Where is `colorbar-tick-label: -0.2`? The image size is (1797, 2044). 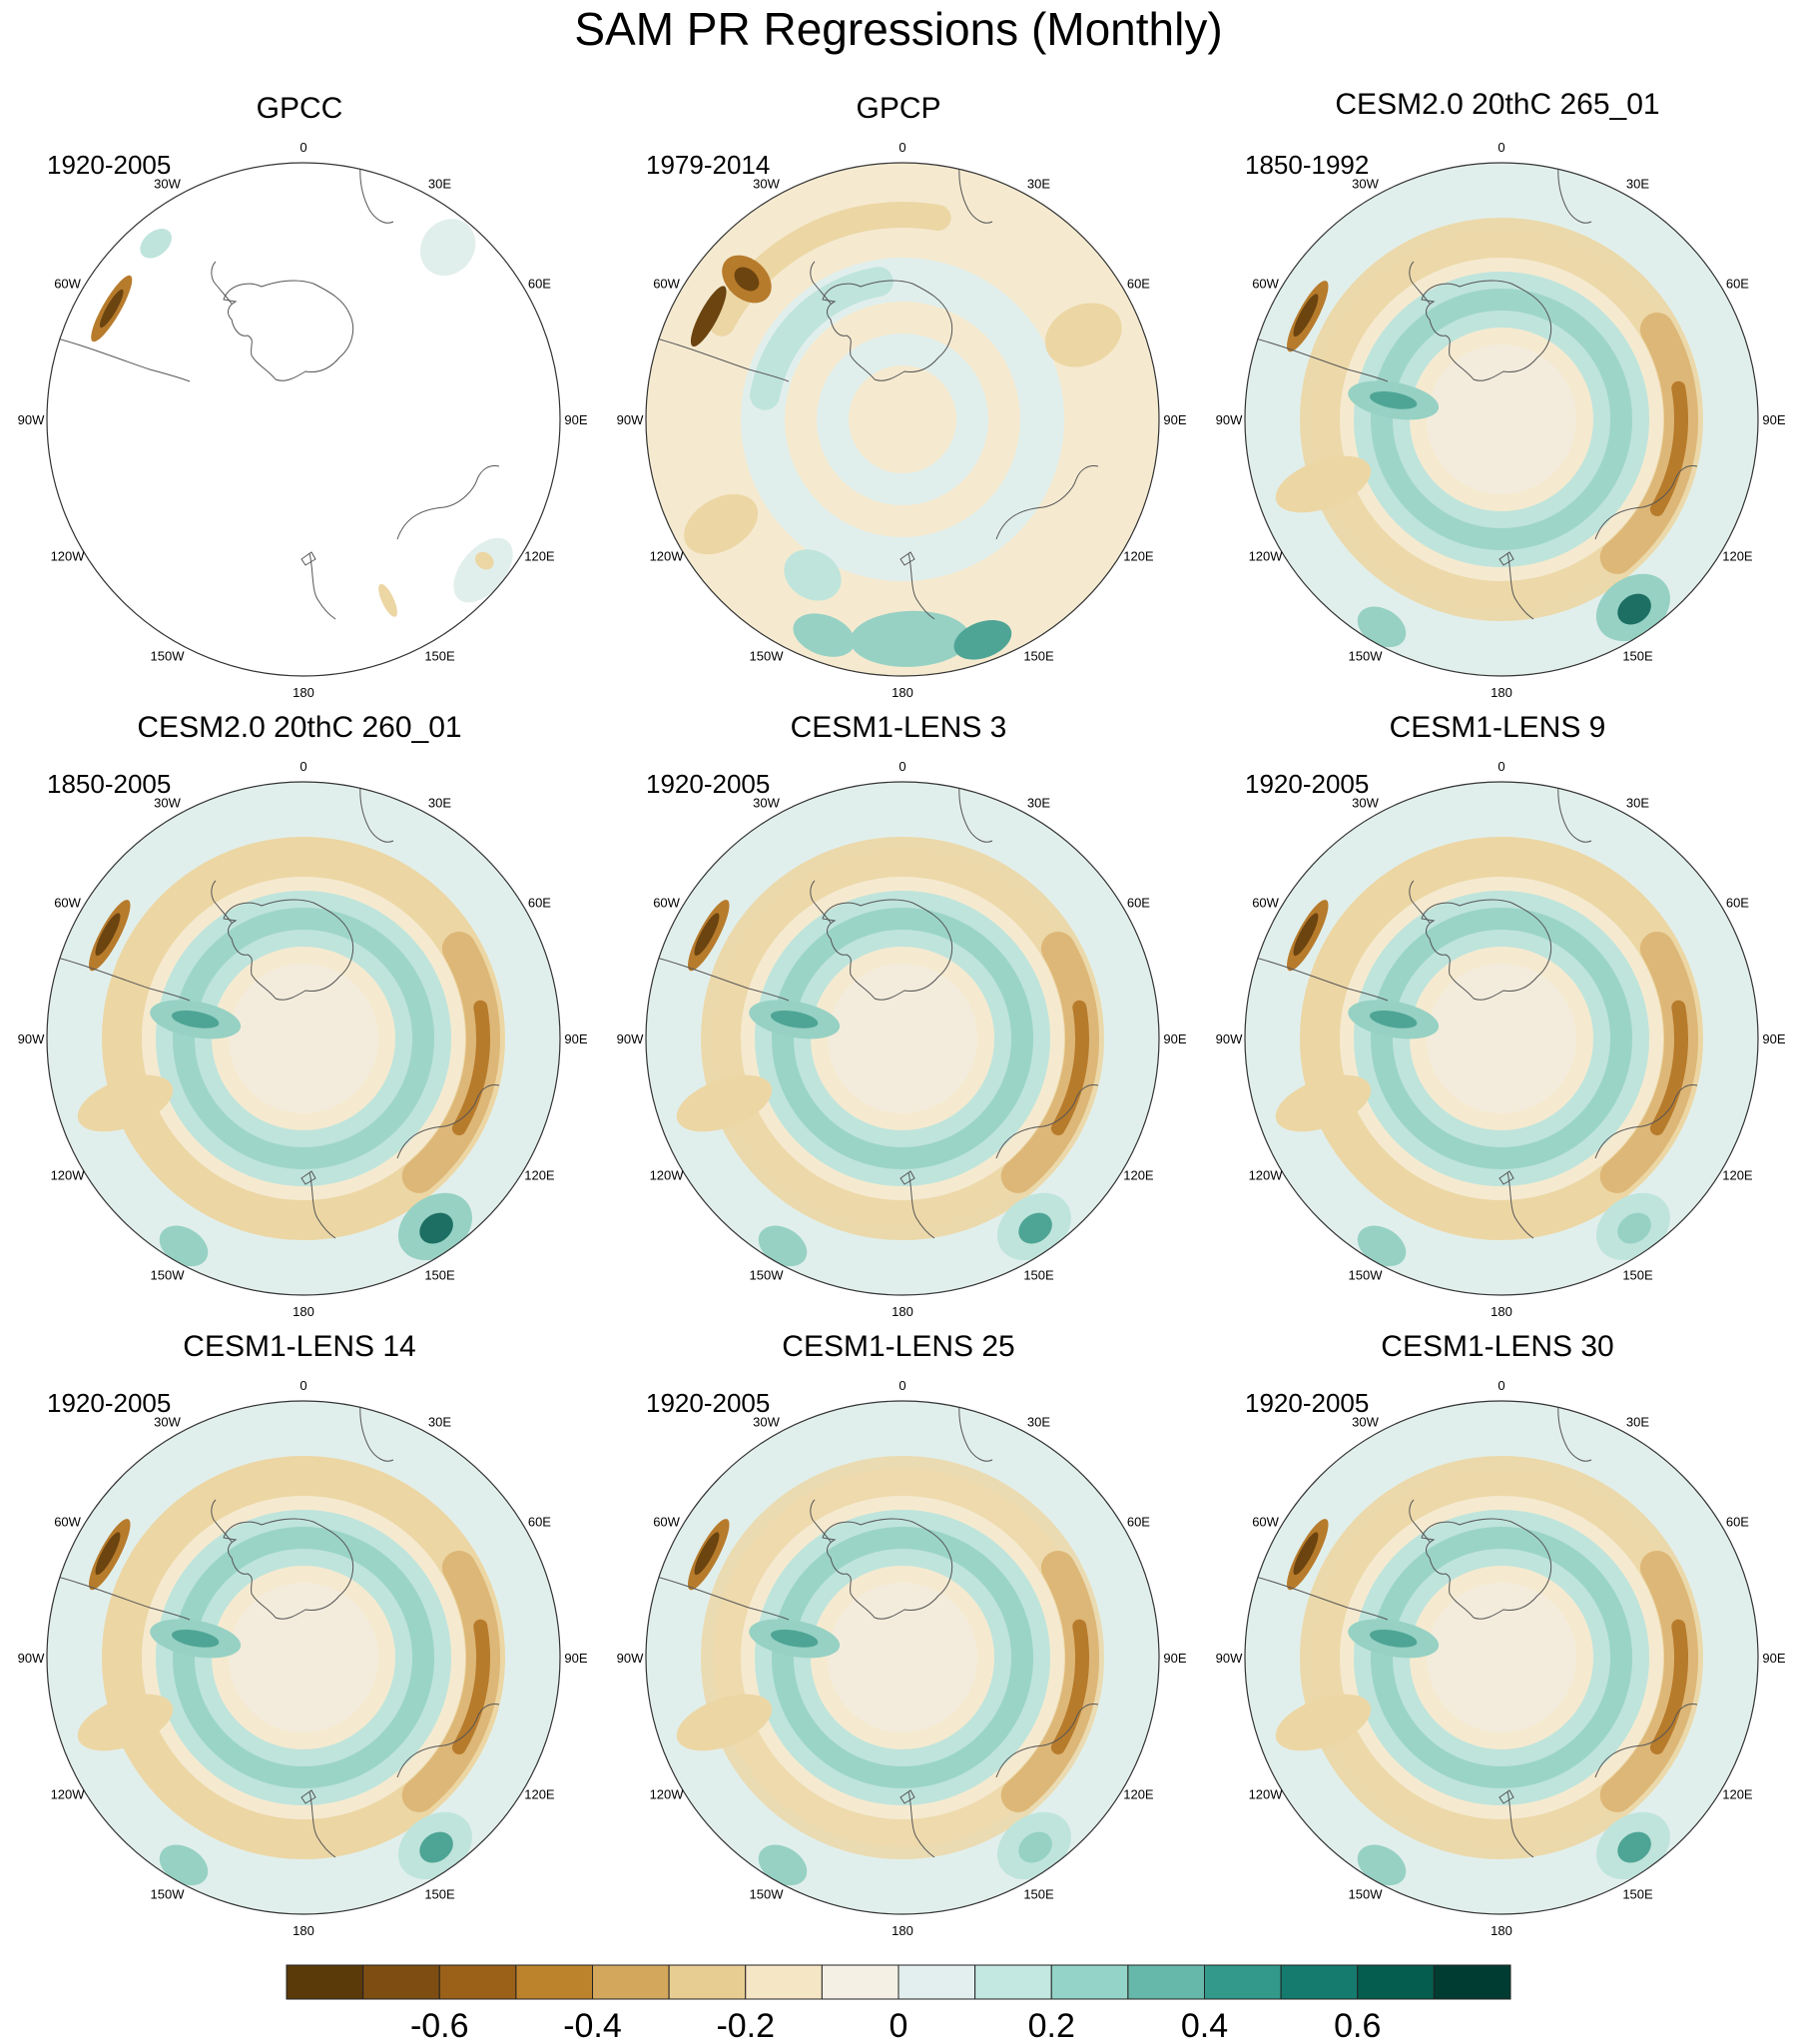 colorbar-tick-label: -0.2 is located at coordinates (745, 2025).